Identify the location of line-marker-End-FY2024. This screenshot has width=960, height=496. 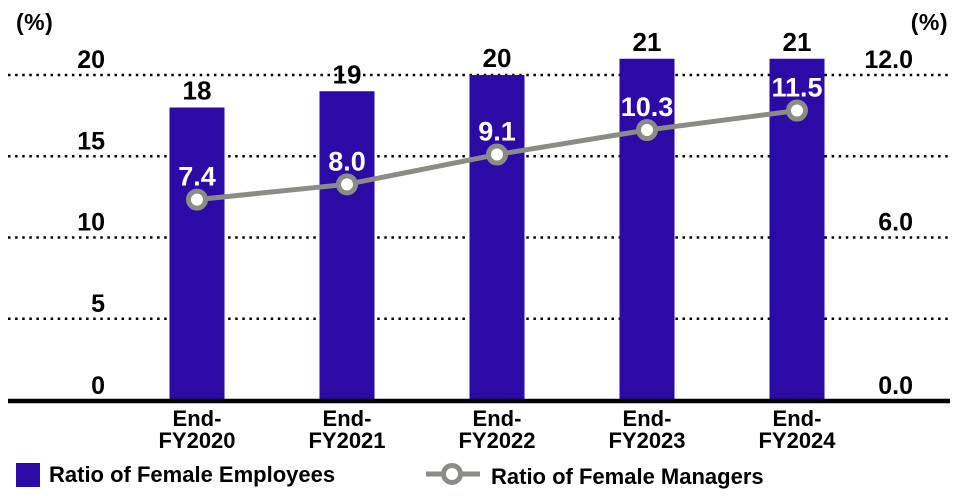
(797, 110).